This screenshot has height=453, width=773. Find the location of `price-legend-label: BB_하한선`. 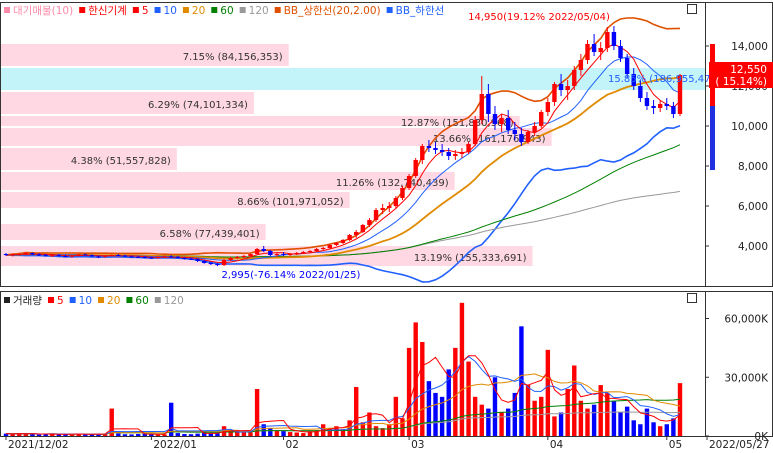

price-legend-label: BB_하한선 is located at coordinates (420, 10).